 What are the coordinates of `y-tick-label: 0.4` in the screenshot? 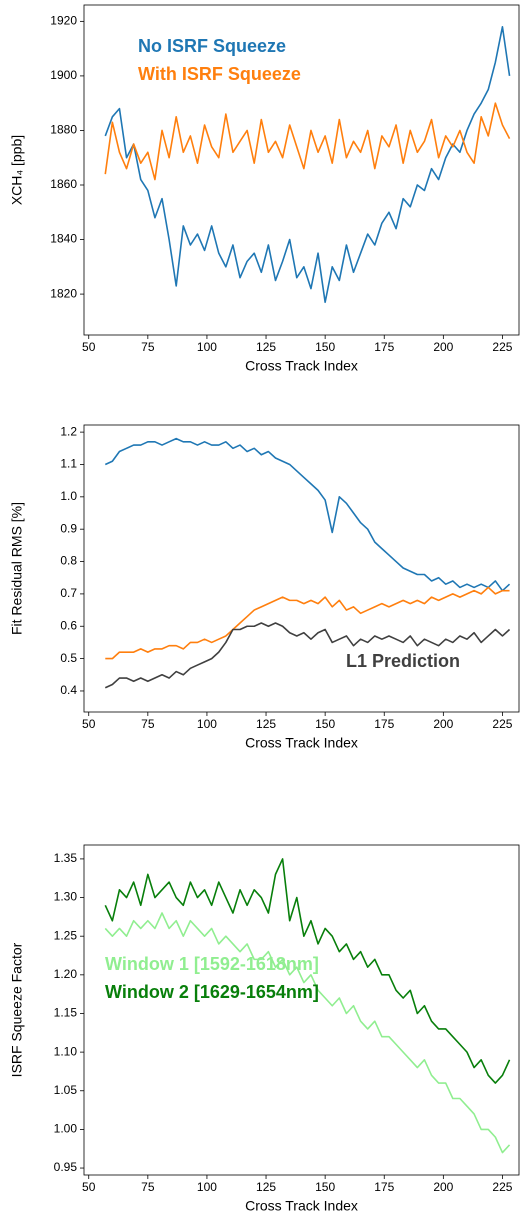 It's located at (68, 690).